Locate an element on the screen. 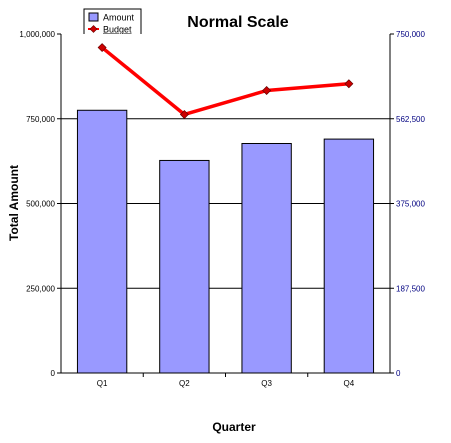 This screenshot has width=451, height=443. y-tick-label: 750,000 is located at coordinates (40, 119).